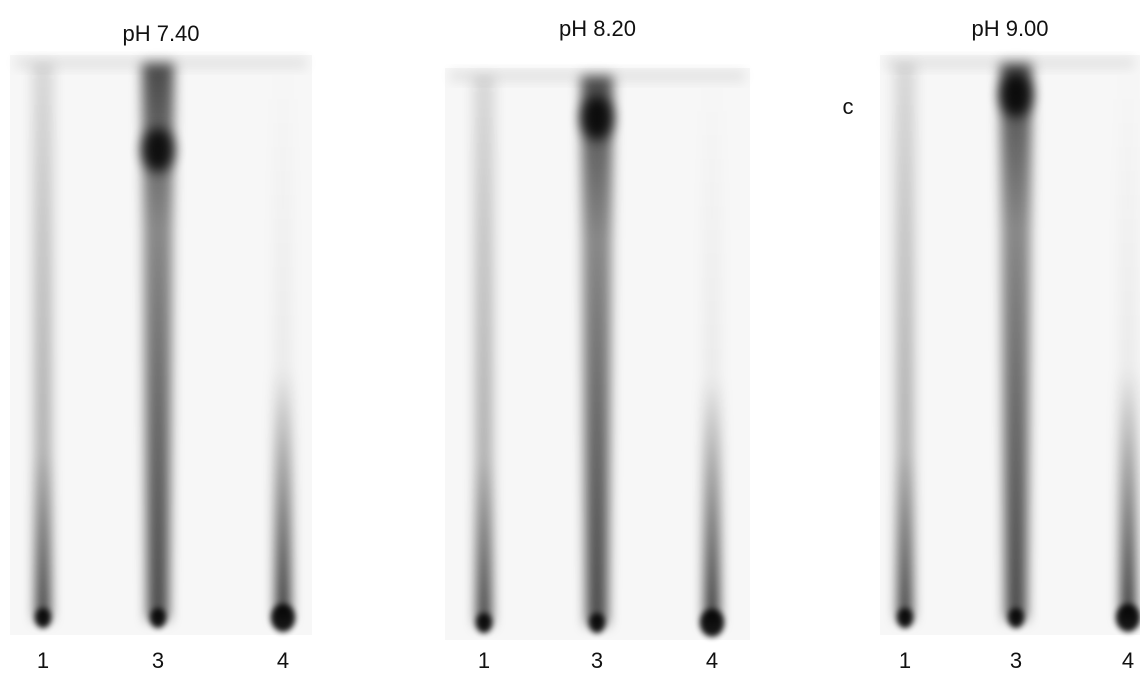 This screenshot has height=681, width=1140. Describe the element at coordinates (1009, 28) in the screenshot. I see `panel-title: pH 9.00` at that location.